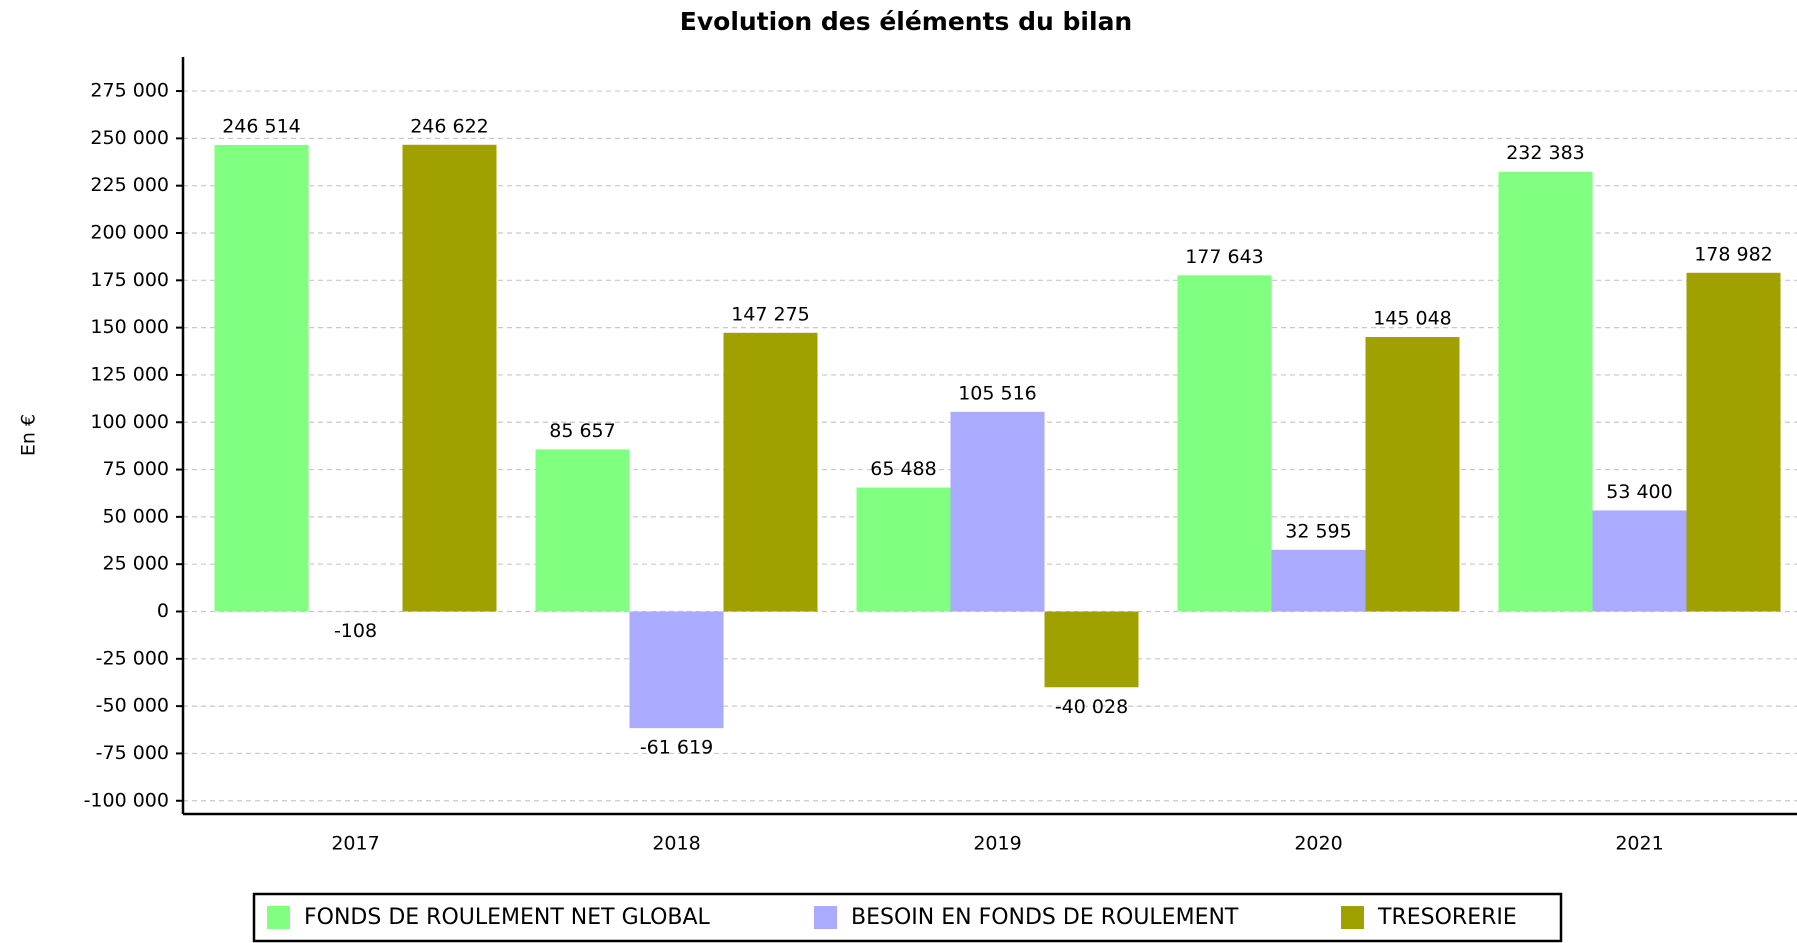  Describe the element at coordinates (136, 469) in the screenshot. I see `y-tick-label: 75 000` at that location.